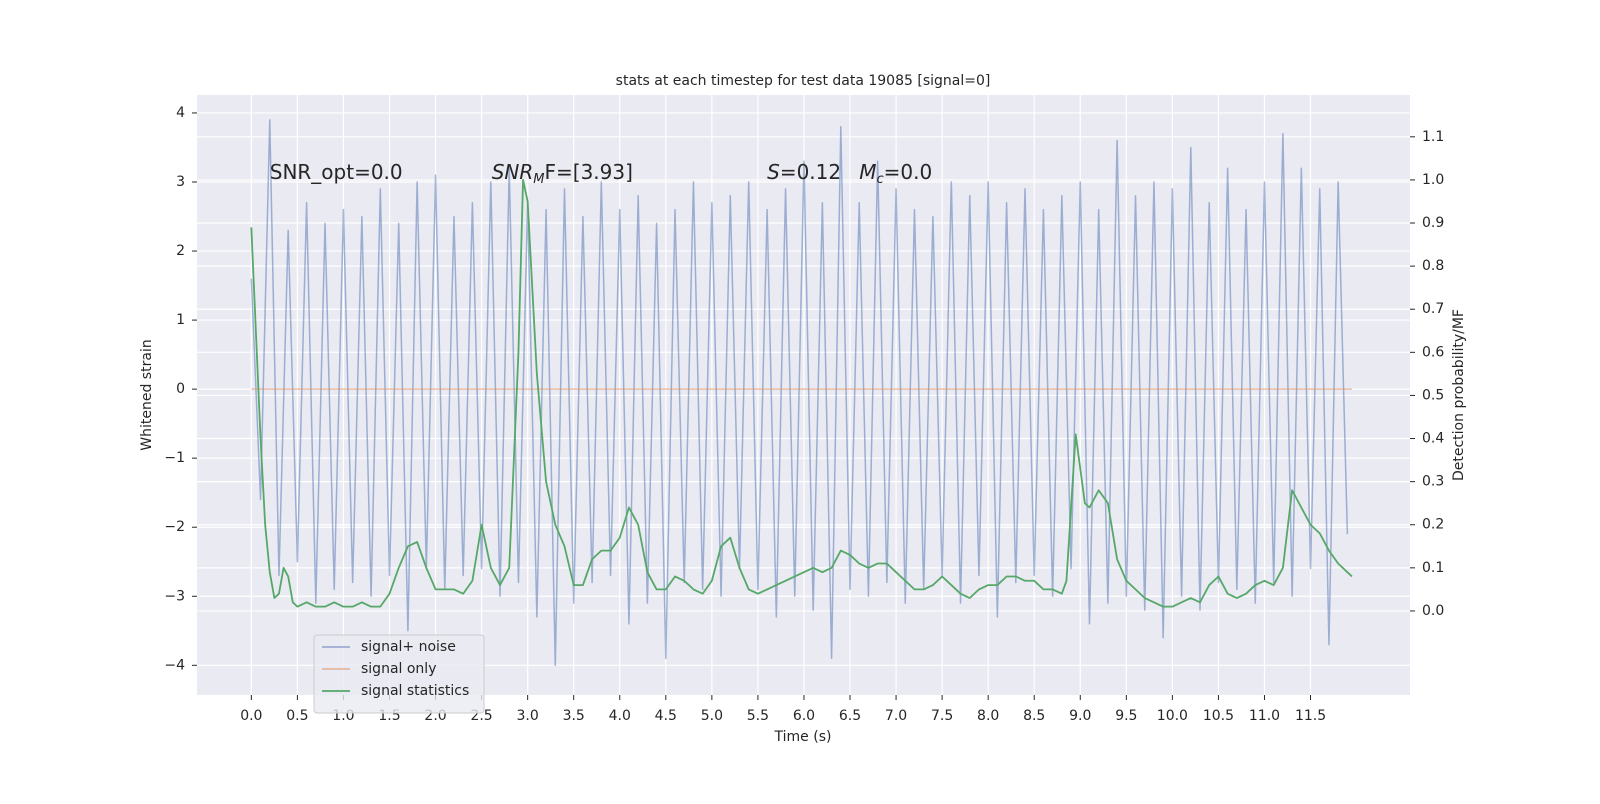  I want to click on y2-tick-label: 0.1, so click(1433, 568).